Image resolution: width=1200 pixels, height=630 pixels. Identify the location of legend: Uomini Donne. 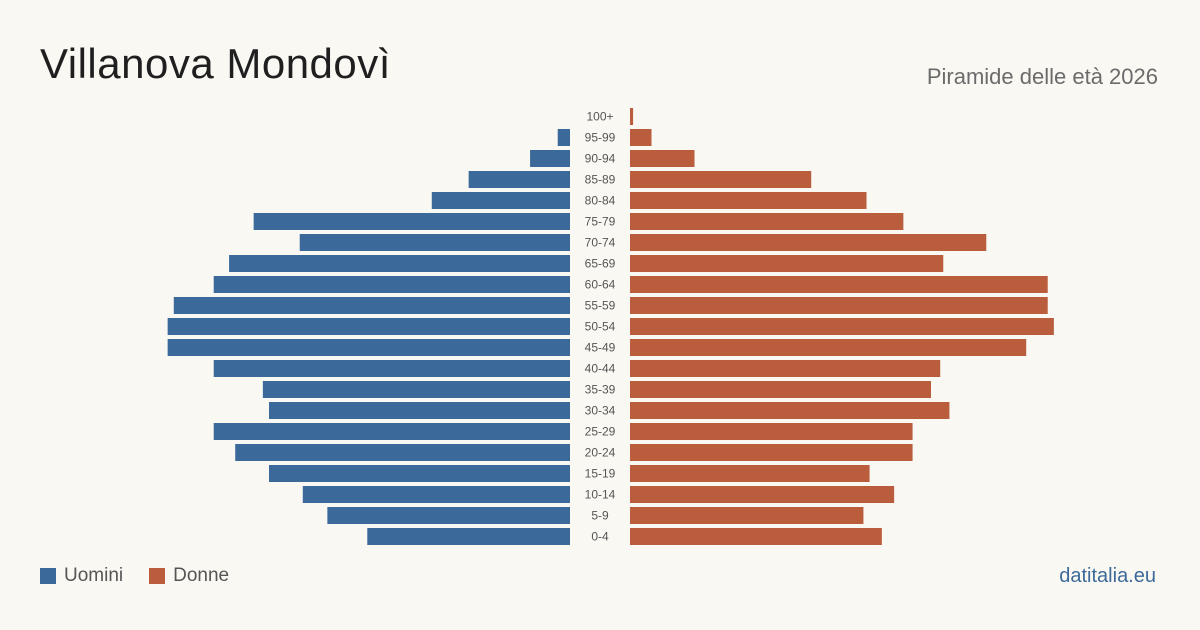
(134, 576).